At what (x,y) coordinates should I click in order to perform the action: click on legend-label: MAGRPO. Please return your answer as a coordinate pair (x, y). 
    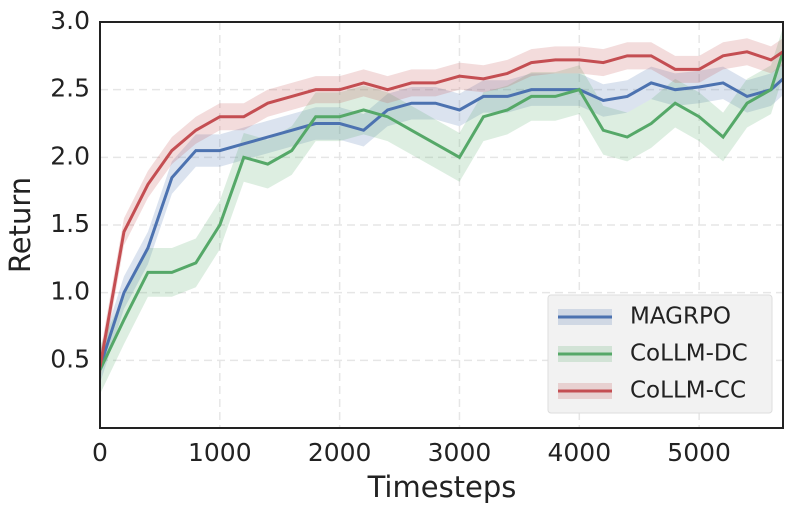
    Looking at the image, I should click on (680, 317).